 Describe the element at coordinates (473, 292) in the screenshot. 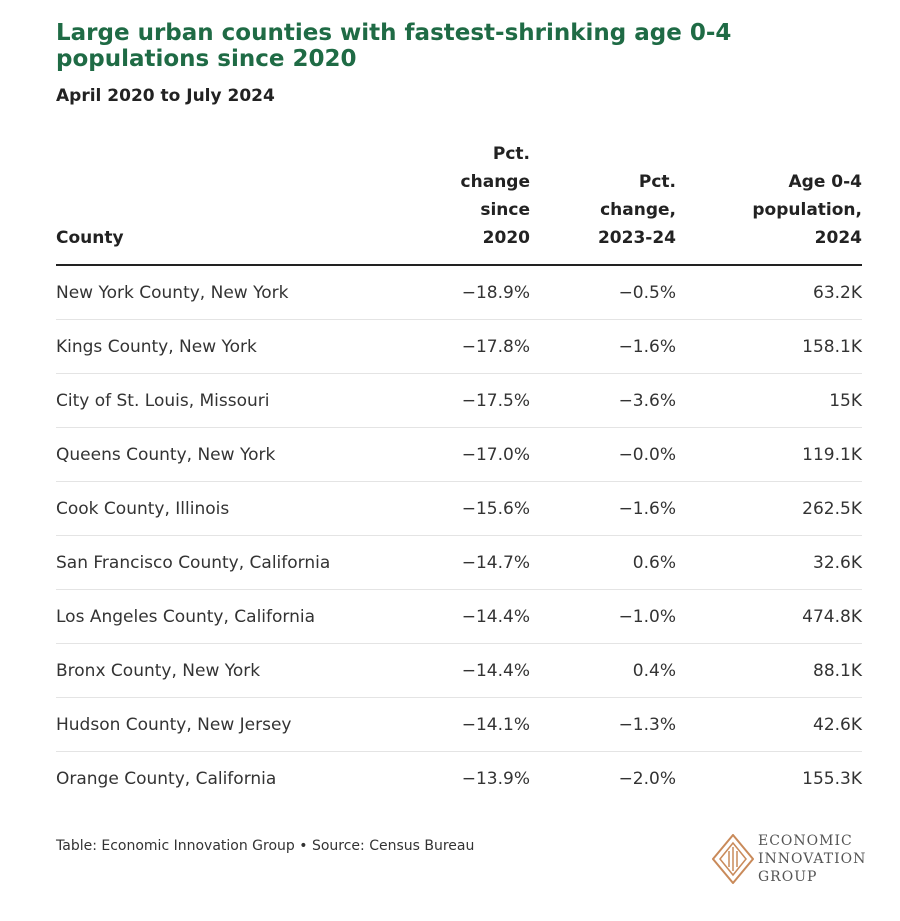

I see `pct-since-2020-cell: −18.9%` at that location.